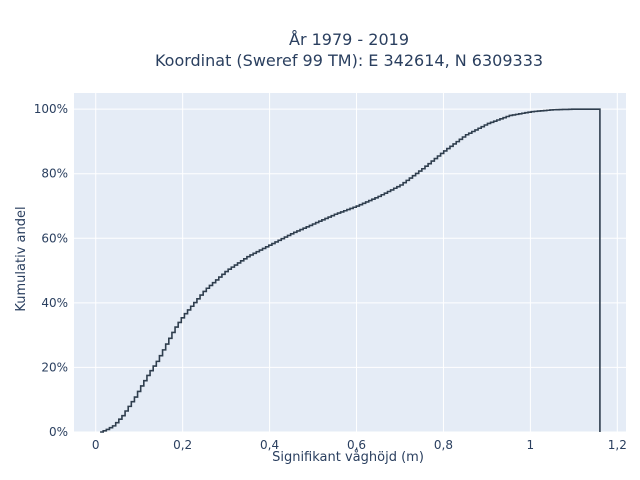 This screenshot has height=480, width=640. What do you see at coordinates (349, 39) in the screenshot?
I see `chart-title-line1: År 1979 - 2019` at bounding box center [349, 39].